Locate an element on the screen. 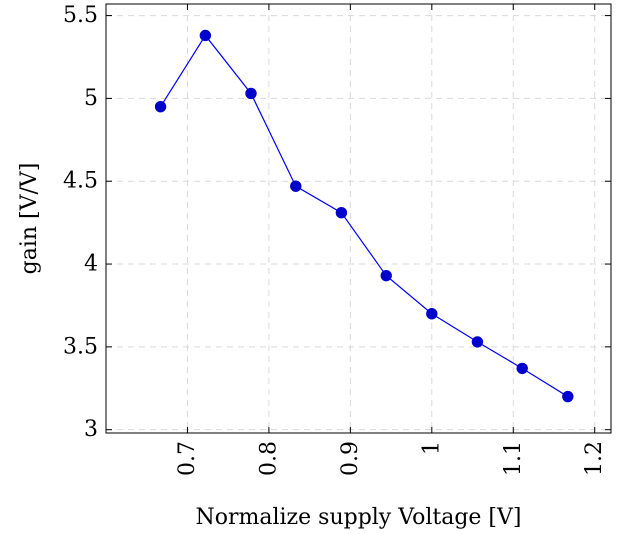 The height and width of the screenshot is (534, 619). y-tick-label: 3 is located at coordinates (91, 429).